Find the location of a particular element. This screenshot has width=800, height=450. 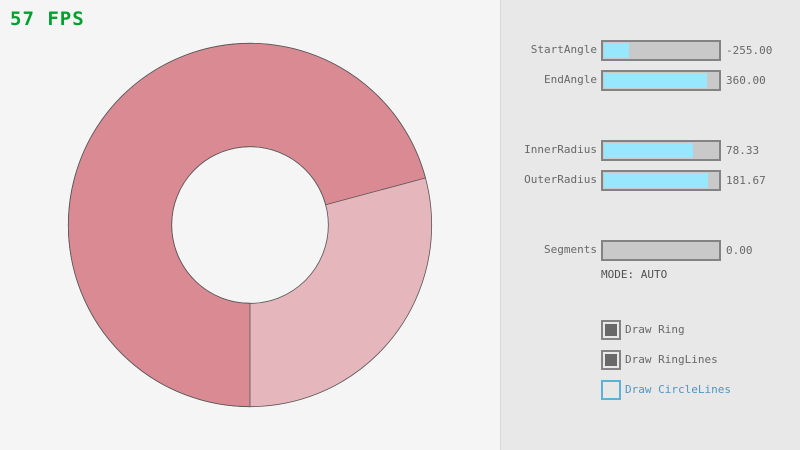

draw-circlelines-checkbox: Draw CircleLines is located at coordinates (700, 390).